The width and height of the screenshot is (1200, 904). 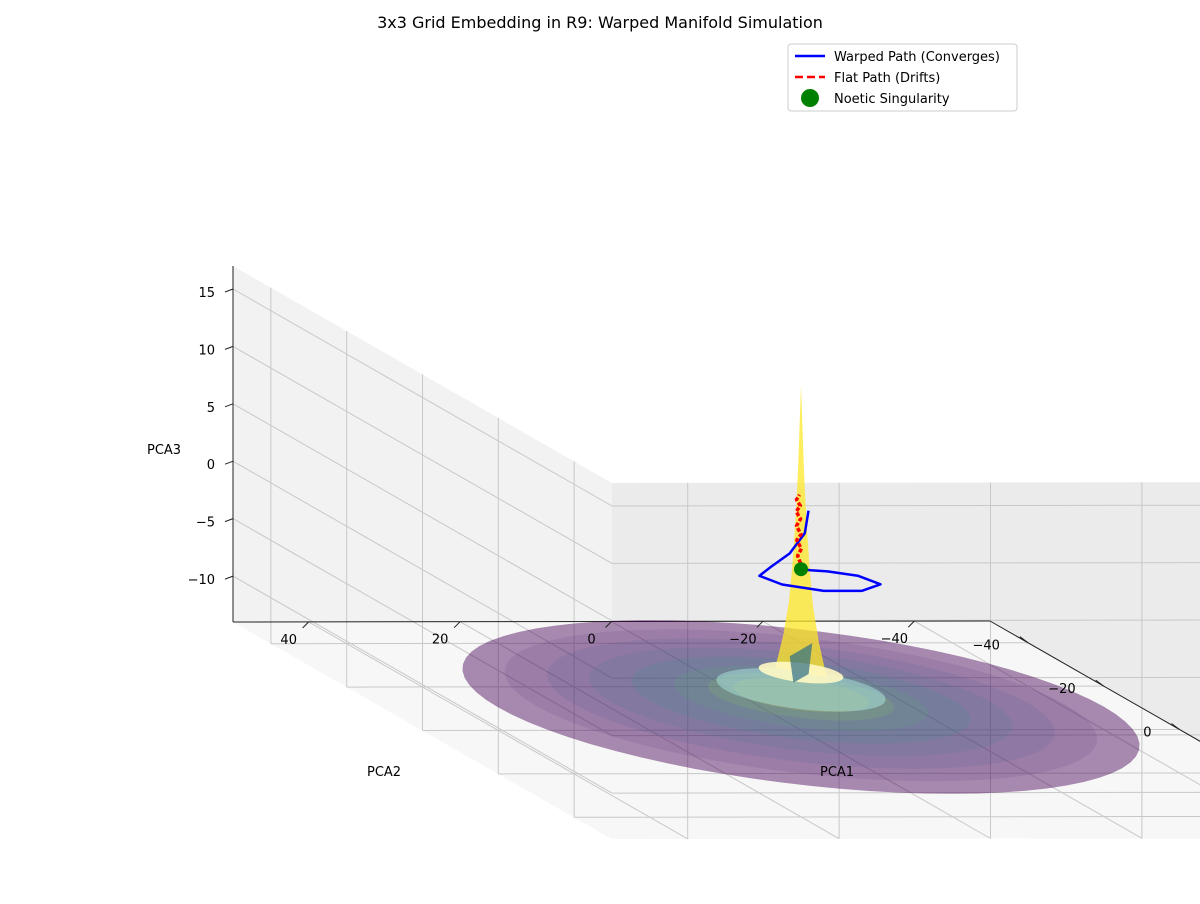 I want to click on legend-box, so click(x=902, y=77).